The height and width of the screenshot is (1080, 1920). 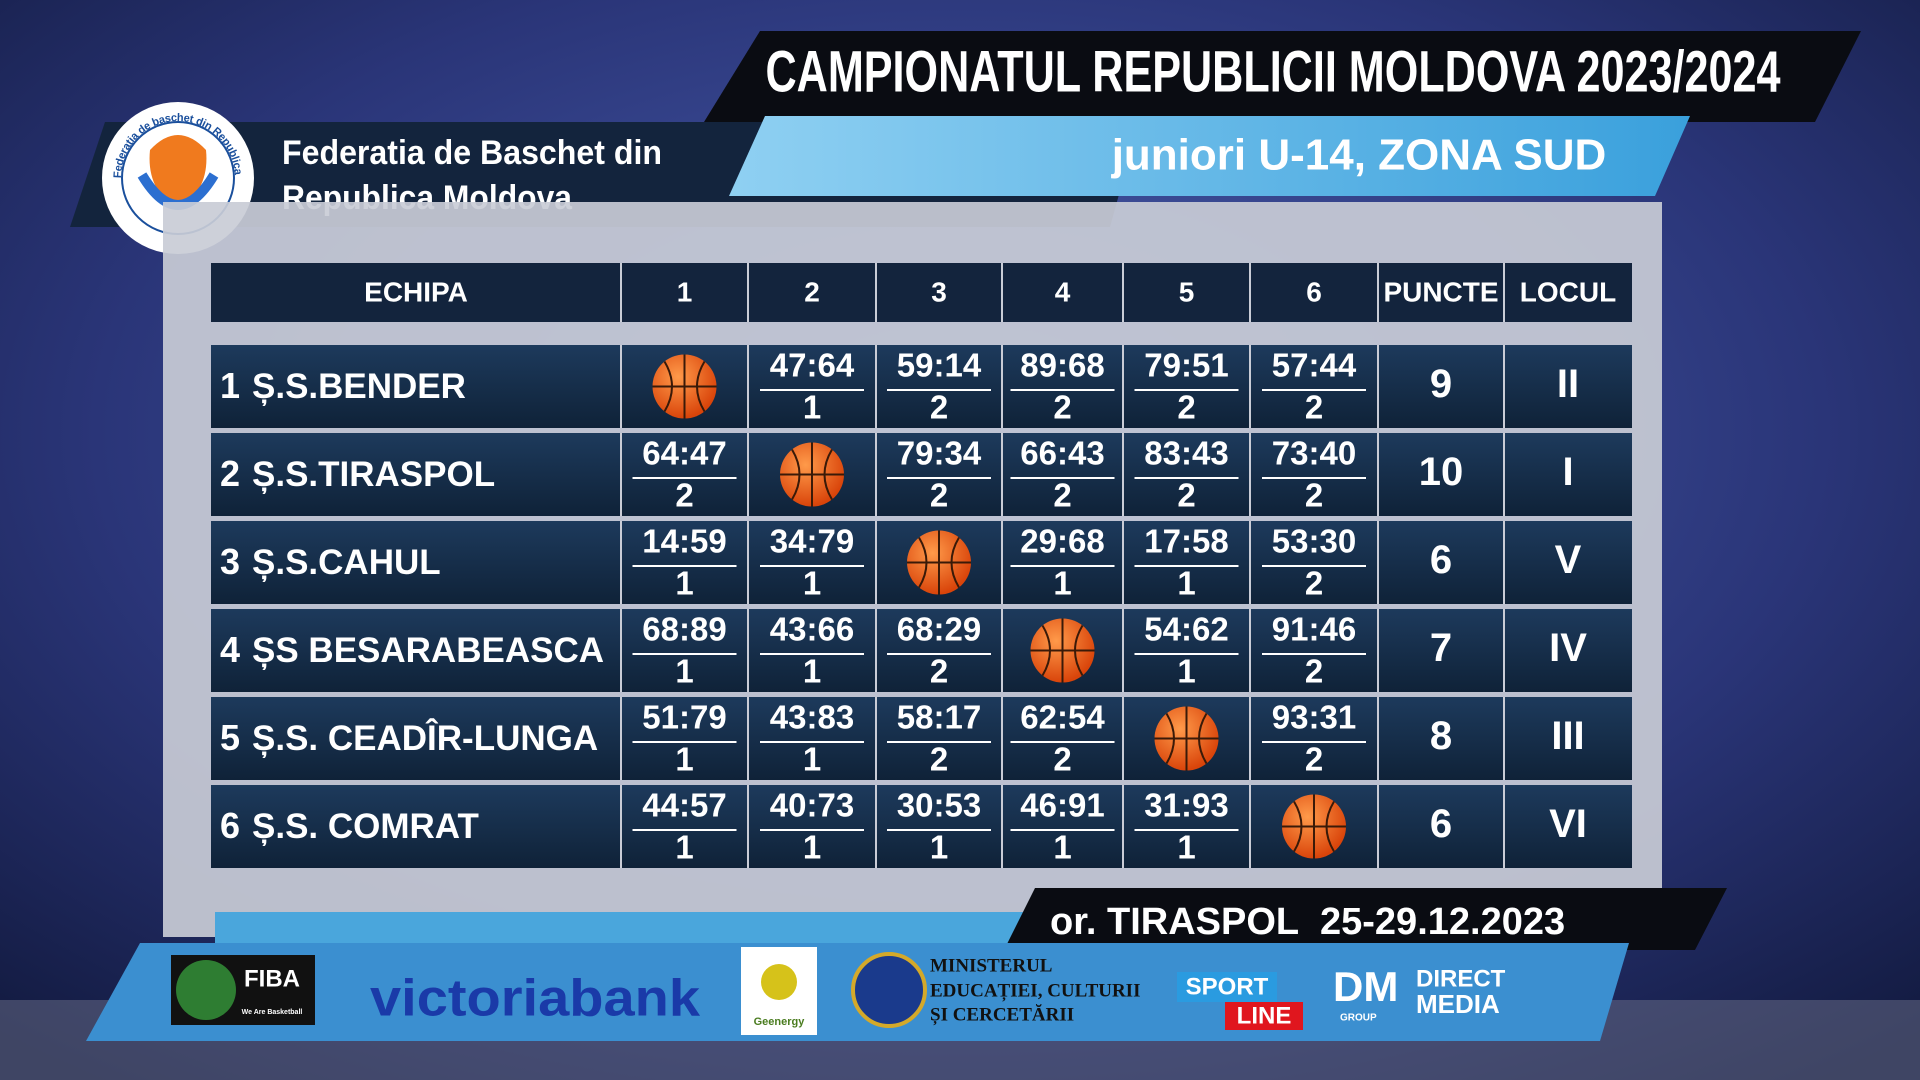 I want to click on team-name: Ș.S.CAHUL, so click(x=346, y=562).